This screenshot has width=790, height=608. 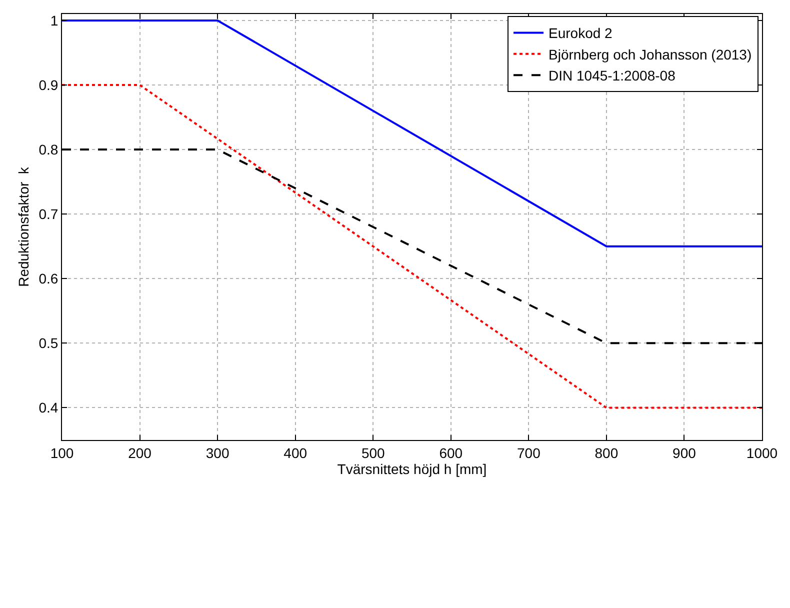 What do you see at coordinates (48, 343) in the screenshot?
I see `y-tick-label: 0.5` at bounding box center [48, 343].